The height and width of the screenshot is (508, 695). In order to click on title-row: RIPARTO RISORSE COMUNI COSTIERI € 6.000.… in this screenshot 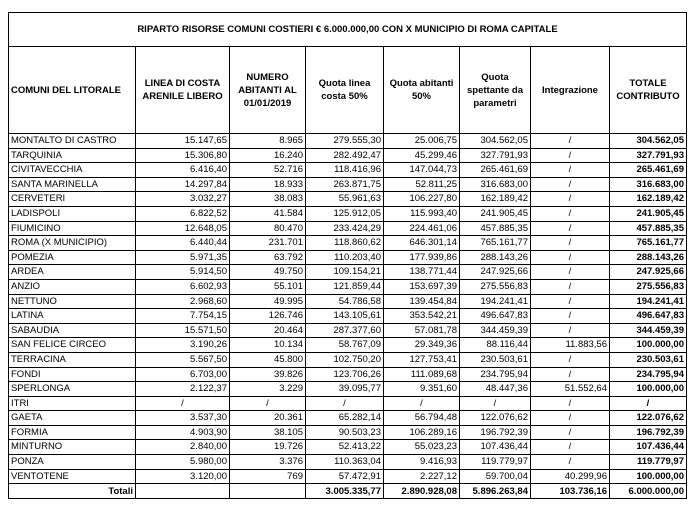, I will do `click(347, 29)`.